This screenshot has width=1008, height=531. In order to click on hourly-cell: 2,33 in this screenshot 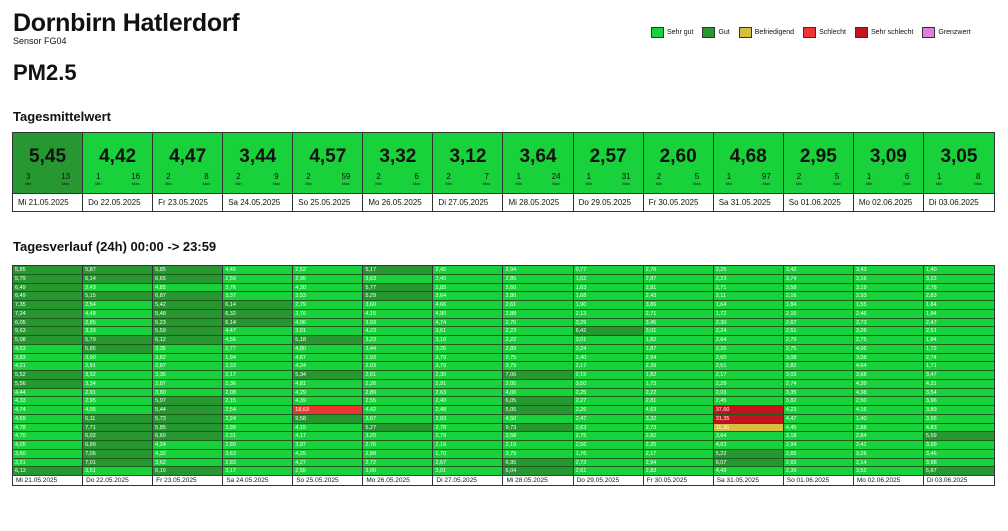, I will do `click(258, 366)`.